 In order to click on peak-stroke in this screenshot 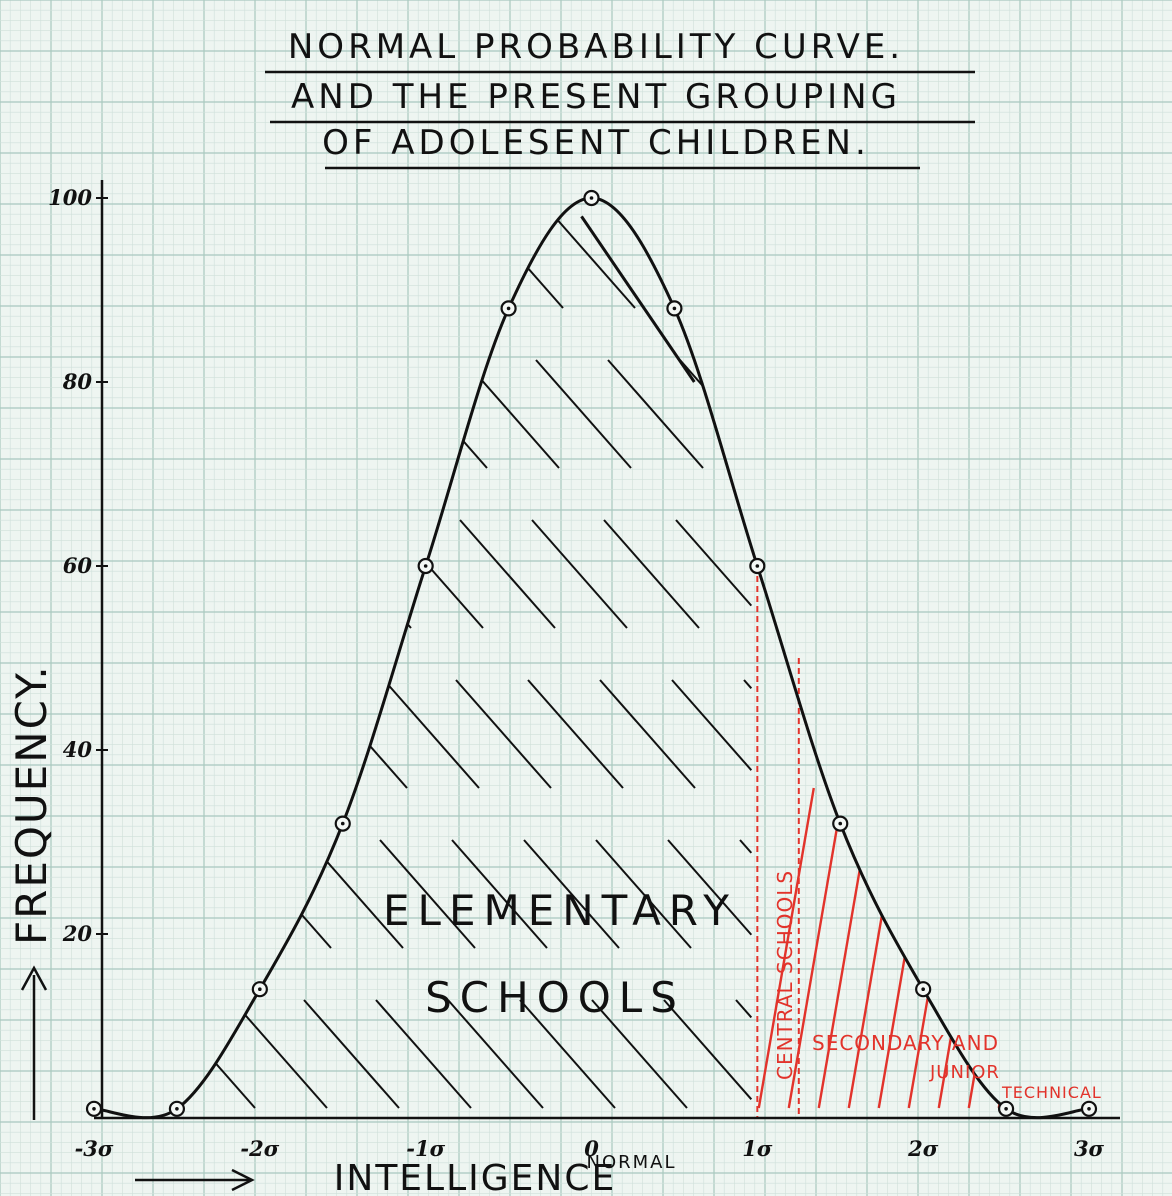, I will do `click(638, 299)`.